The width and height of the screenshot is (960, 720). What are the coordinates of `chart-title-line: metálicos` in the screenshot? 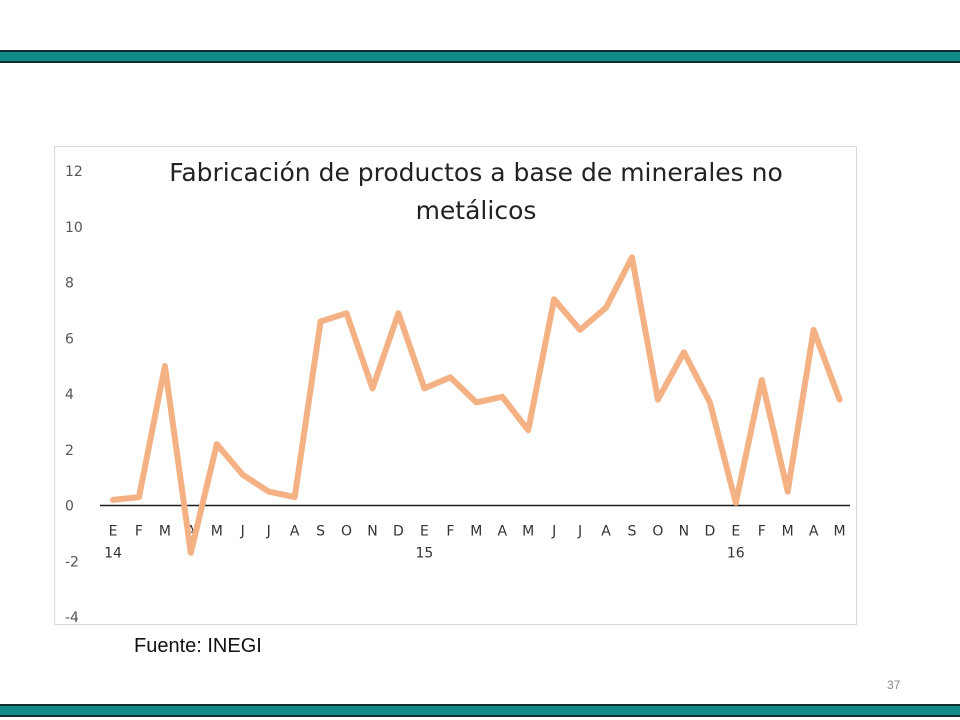 It's located at (476, 210).